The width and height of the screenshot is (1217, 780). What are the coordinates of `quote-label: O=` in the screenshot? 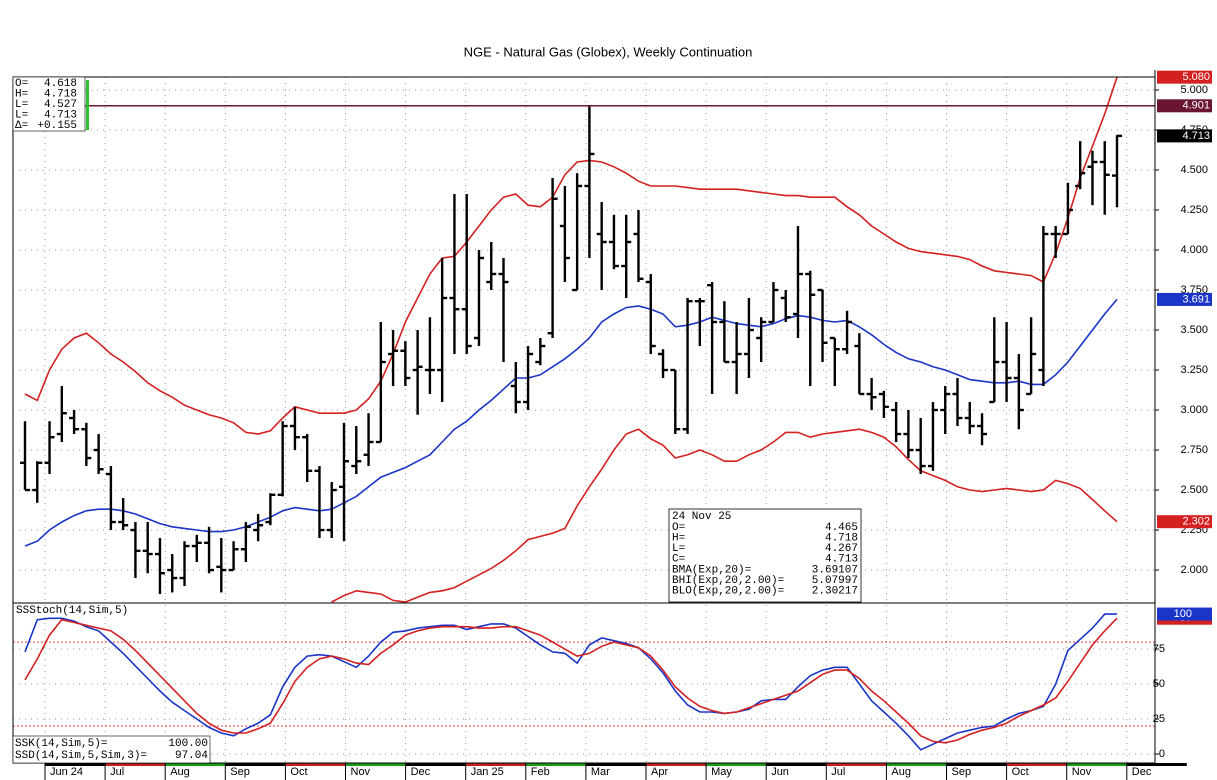 It's located at (21, 84).